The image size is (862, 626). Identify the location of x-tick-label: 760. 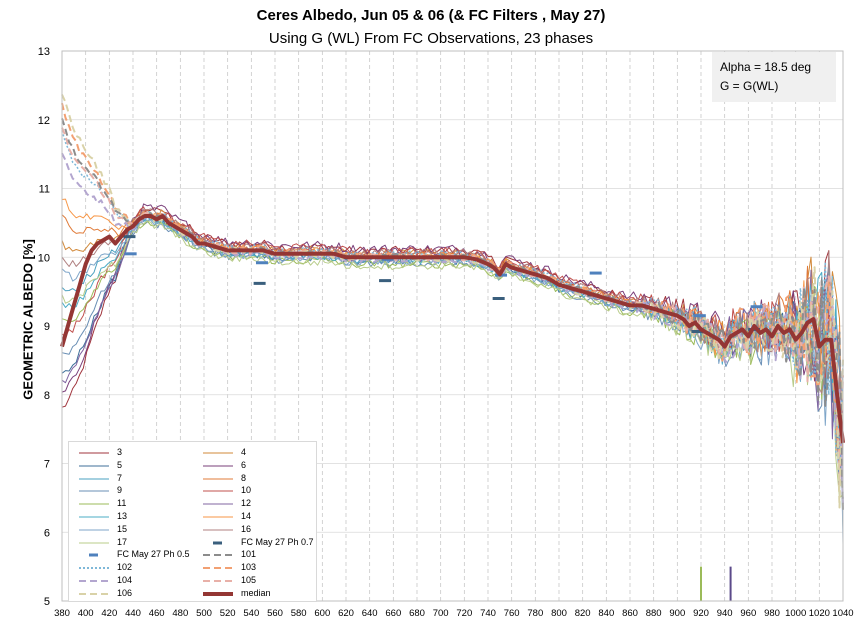
(512, 613).